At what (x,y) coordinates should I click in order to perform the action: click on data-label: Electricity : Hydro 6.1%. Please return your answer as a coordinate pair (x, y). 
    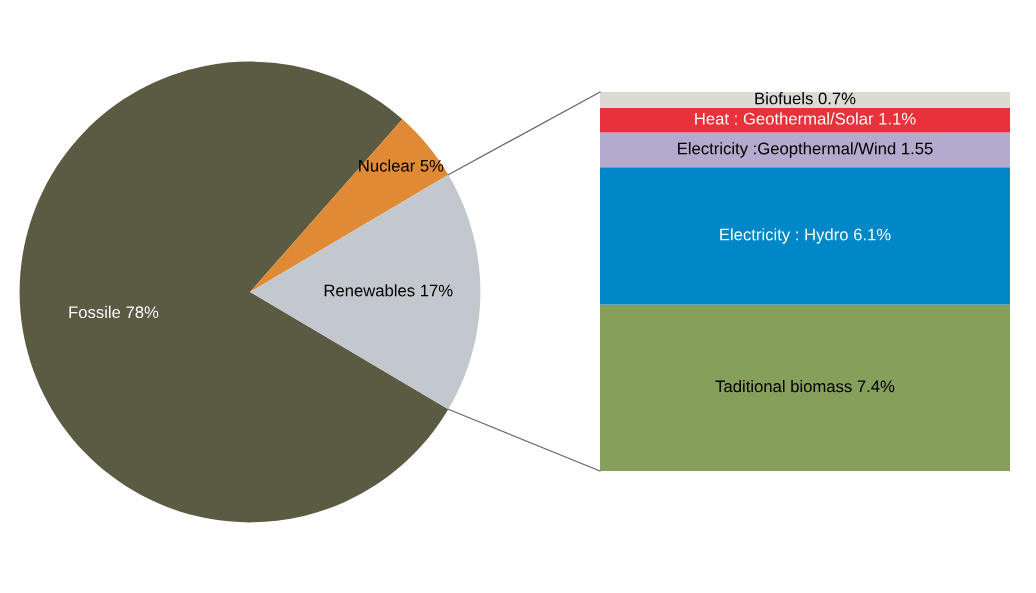
    Looking at the image, I should click on (805, 236).